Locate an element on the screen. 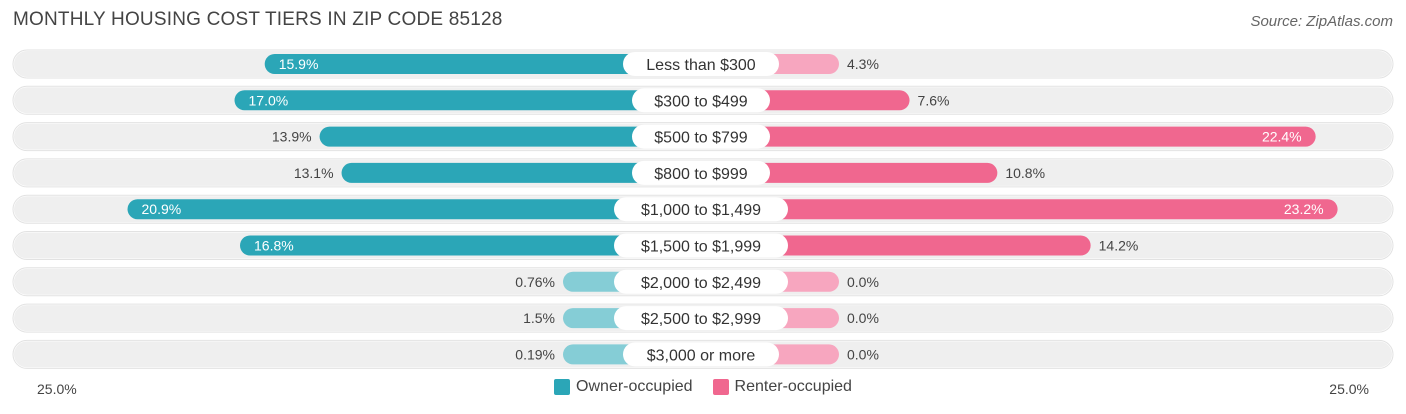 This screenshot has height=414, width=1406. legend-label-renter: Renter-occupied is located at coordinates (793, 386).